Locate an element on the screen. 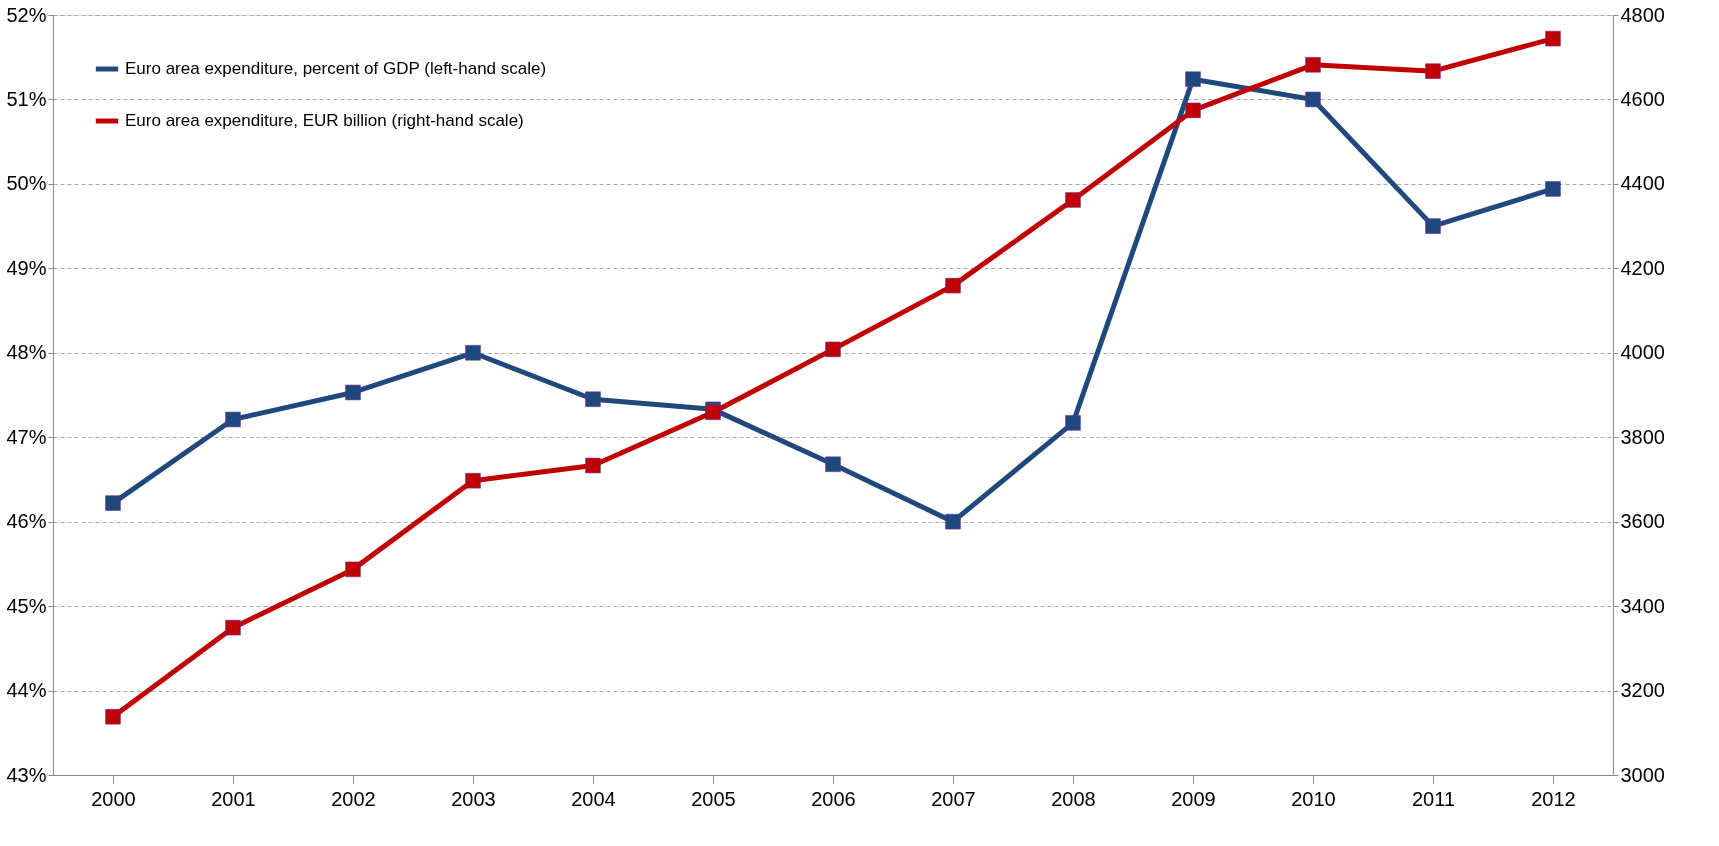  legend-label: Euro area expenditure, EUR billion (right-hand scale) is located at coordinates (324, 120).